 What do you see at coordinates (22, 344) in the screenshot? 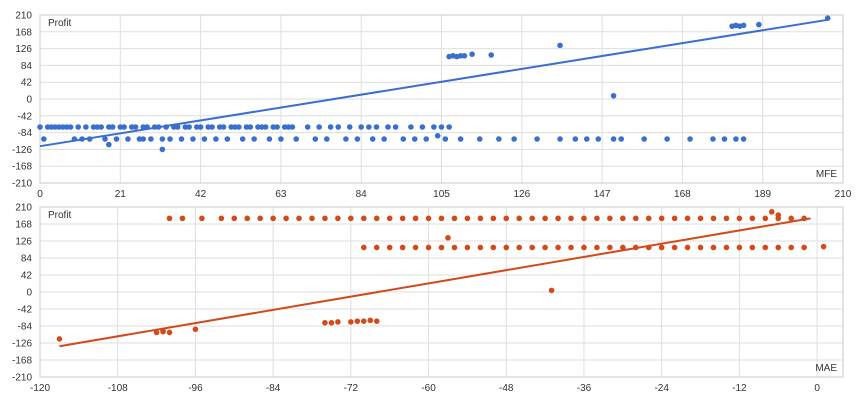
I see `y-tick-label: -126` at bounding box center [22, 344].